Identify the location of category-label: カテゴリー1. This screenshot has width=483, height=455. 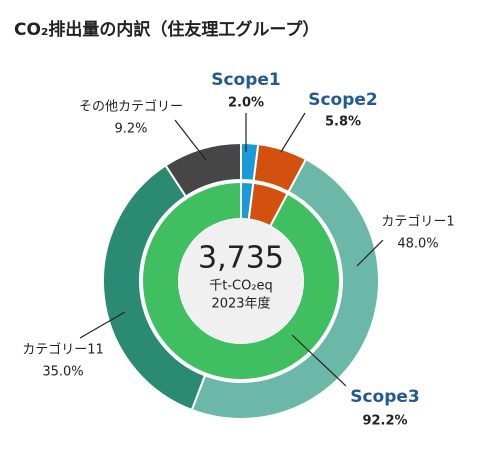
(417, 222).